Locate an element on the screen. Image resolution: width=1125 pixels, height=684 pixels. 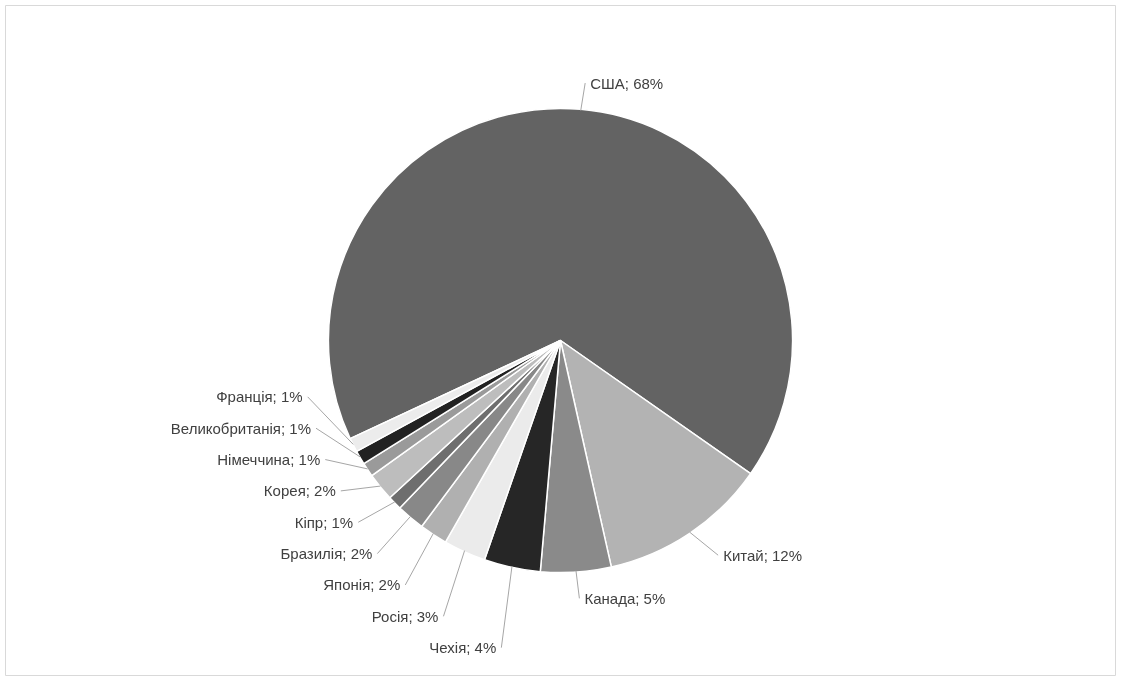
slice-label: Франція; 1% is located at coordinates (259, 397).